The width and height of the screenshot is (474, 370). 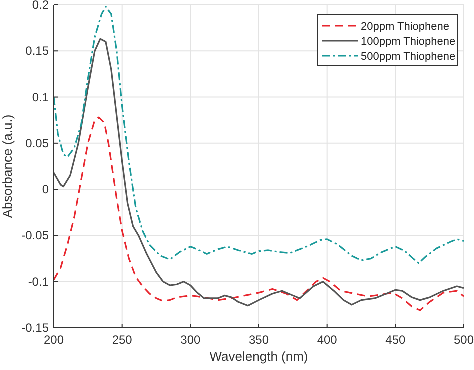 What do you see at coordinates (36, 235) in the screenshot?
I see `y-tick-label: -0.05` at bounding box center [36, 235].